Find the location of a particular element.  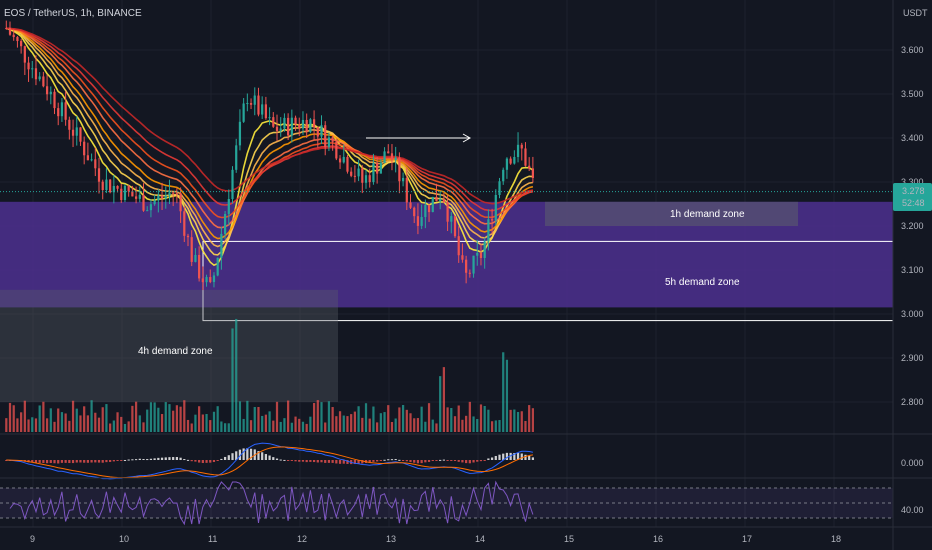

signal-line is located at coordinates (269, 462).